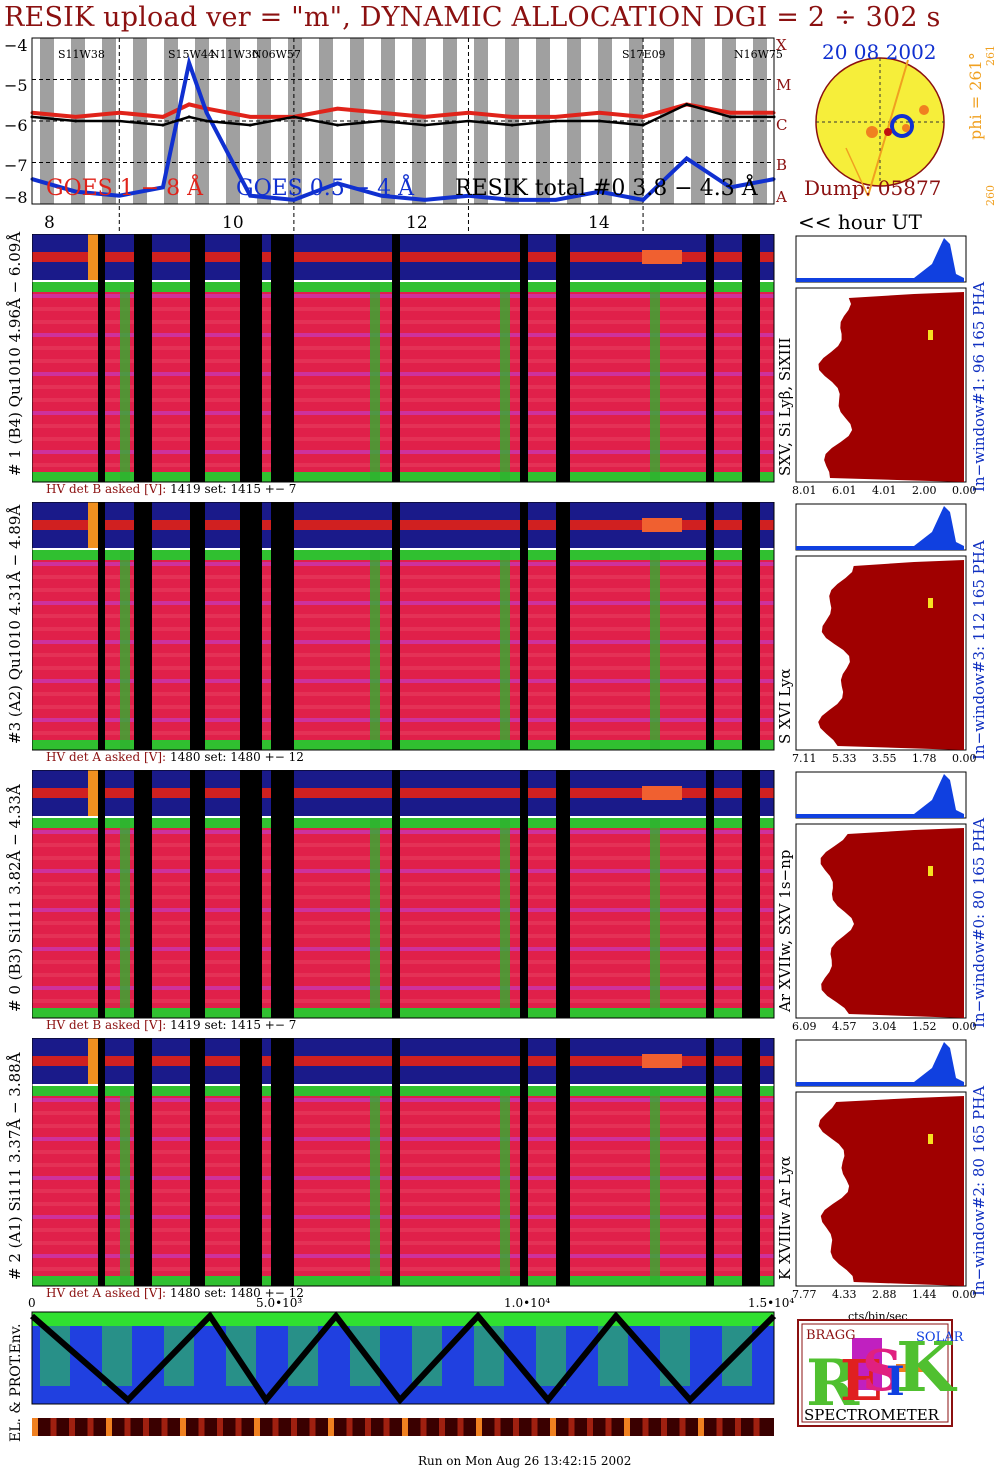 The image size is (1004, 1477). I want to click on hv-readout: HV det A asked [V]: 1480 set: 1480 +− 12, so click(175, 757).